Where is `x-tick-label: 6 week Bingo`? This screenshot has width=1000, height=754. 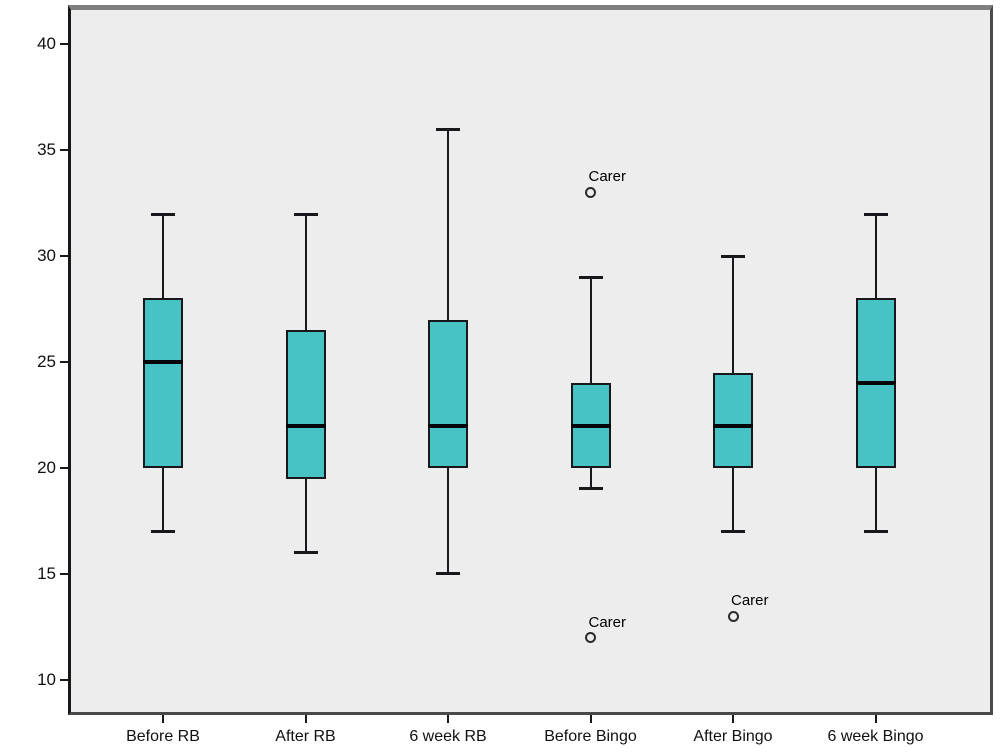
x-tick-label: 6 week Bingo is located at coordinates (875, 736).